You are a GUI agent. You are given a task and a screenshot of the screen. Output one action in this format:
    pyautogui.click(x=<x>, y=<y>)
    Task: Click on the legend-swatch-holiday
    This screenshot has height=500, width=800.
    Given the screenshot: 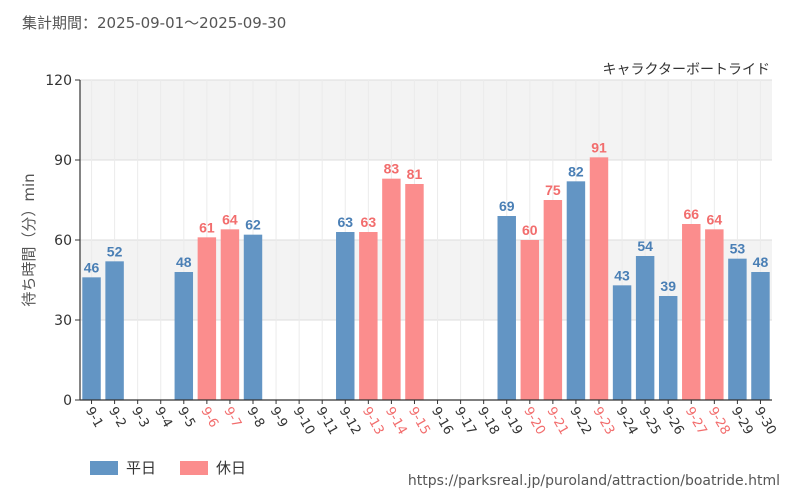 What is the action you would take?
    pyautogui.click(x=194, y=467)
    